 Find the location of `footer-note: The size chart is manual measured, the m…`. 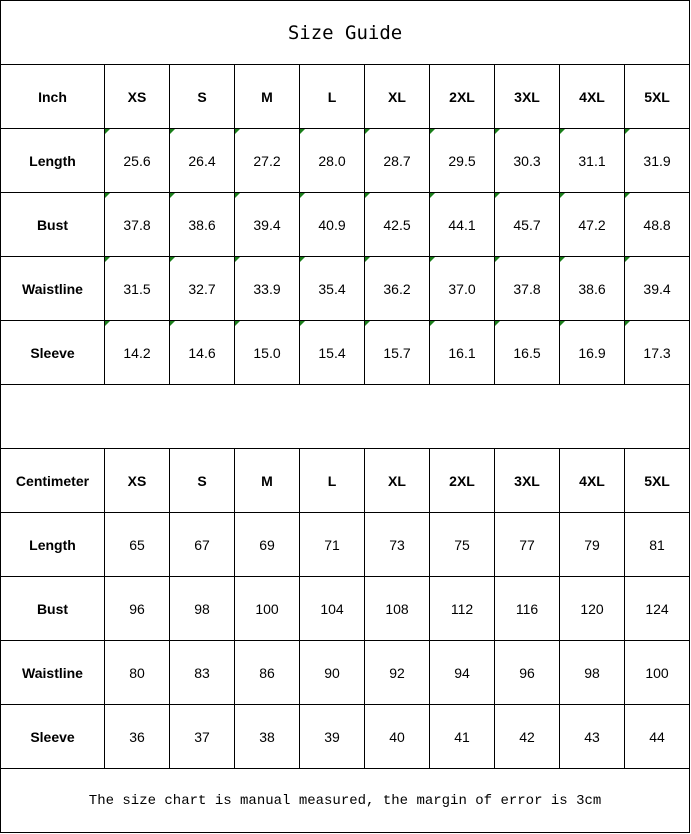

footer-note: The size chart is manual measured, the m… is located at coordinates (345, 800).